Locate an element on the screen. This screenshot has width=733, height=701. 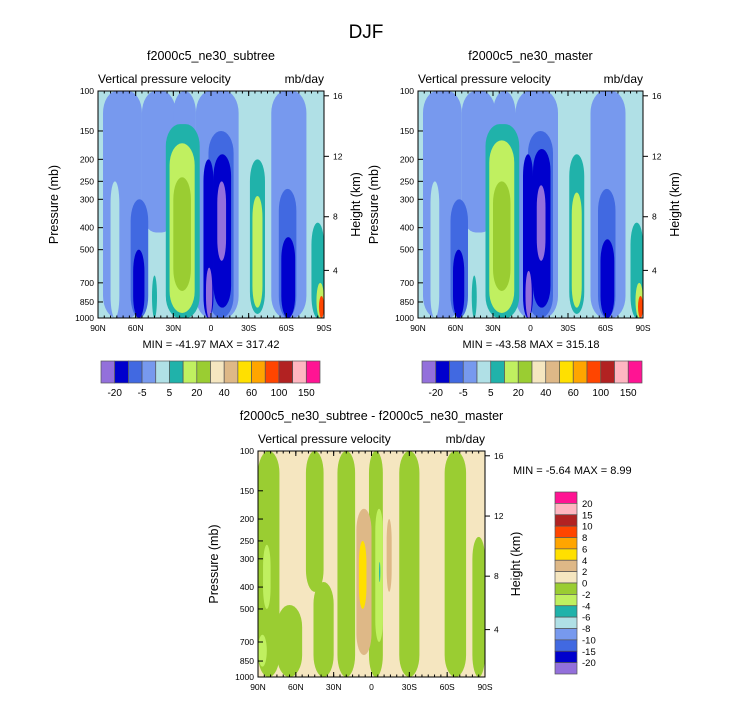
p-tick-label: 100 is located at coordinates (247, 451).